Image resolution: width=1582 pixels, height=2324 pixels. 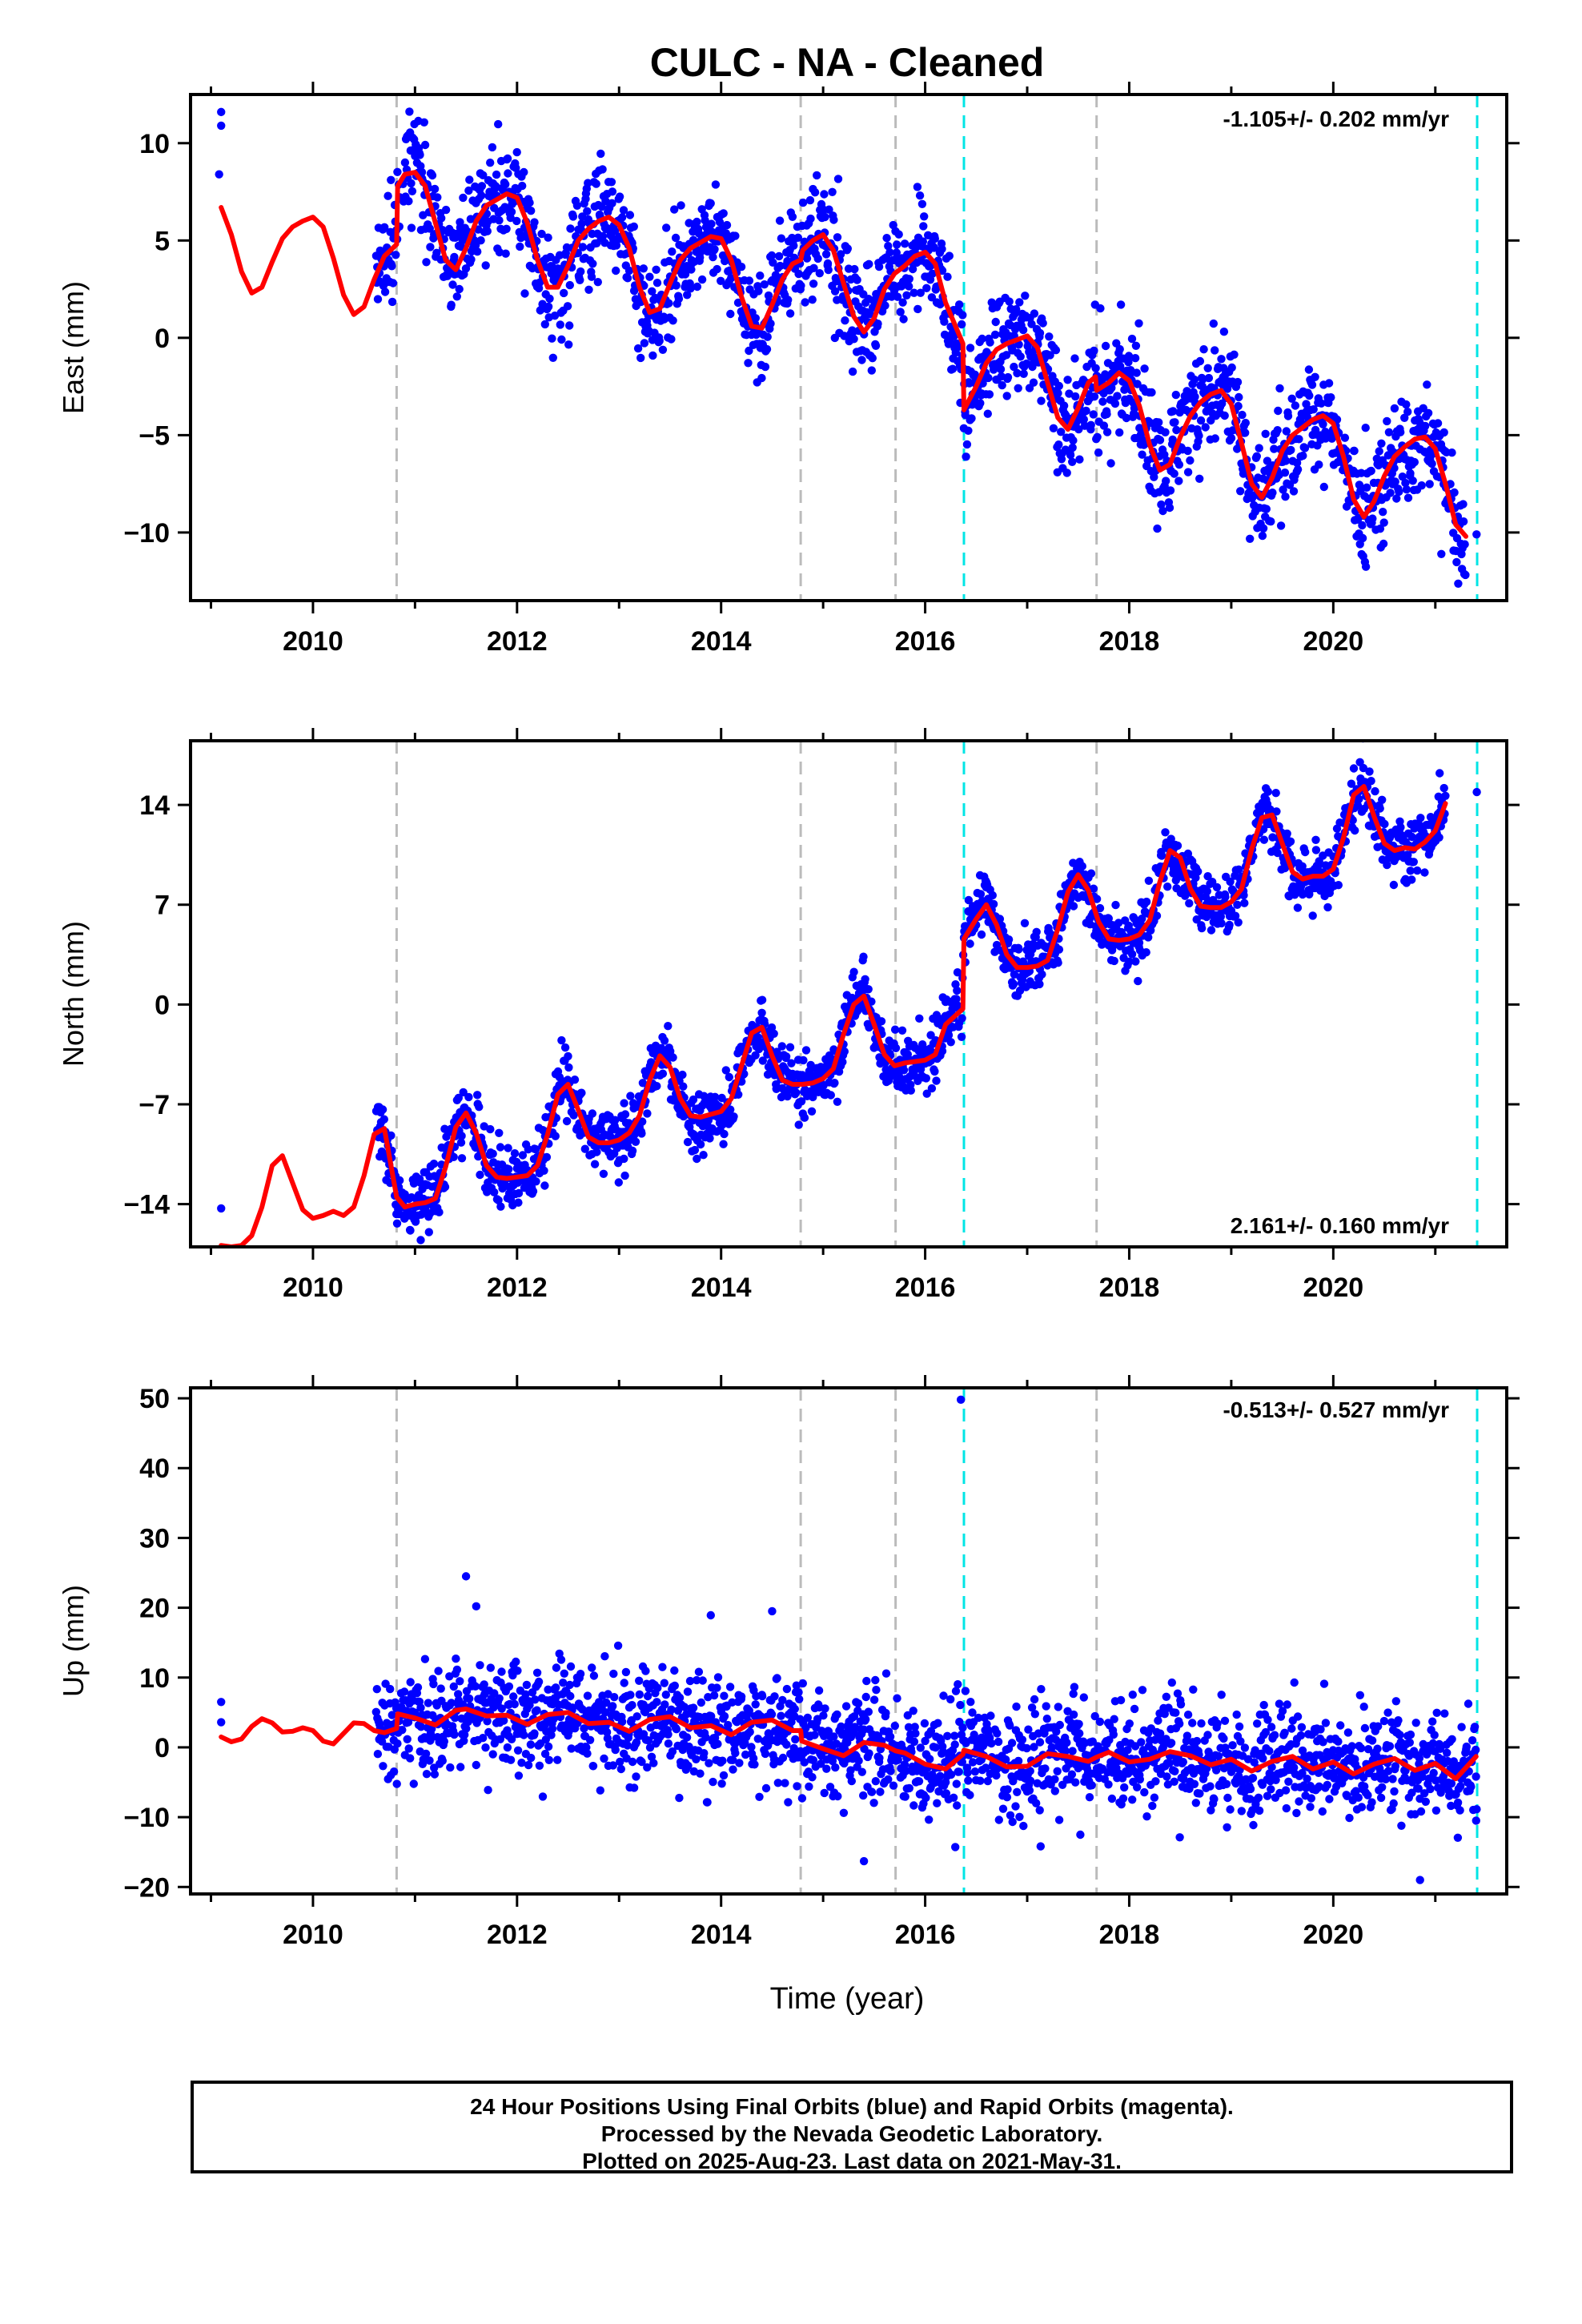 What do you see at coordinates (154, 806) in the screenshot?
I see `y-tick-label: 14` at bounding box center [154, 806].